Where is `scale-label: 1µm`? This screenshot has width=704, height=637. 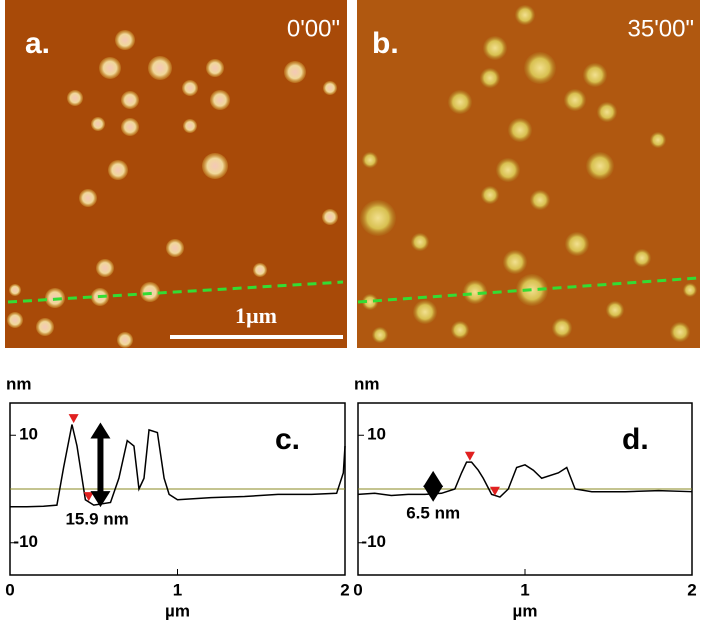
scale-label: 1µm is located at coordinates (256, 315).